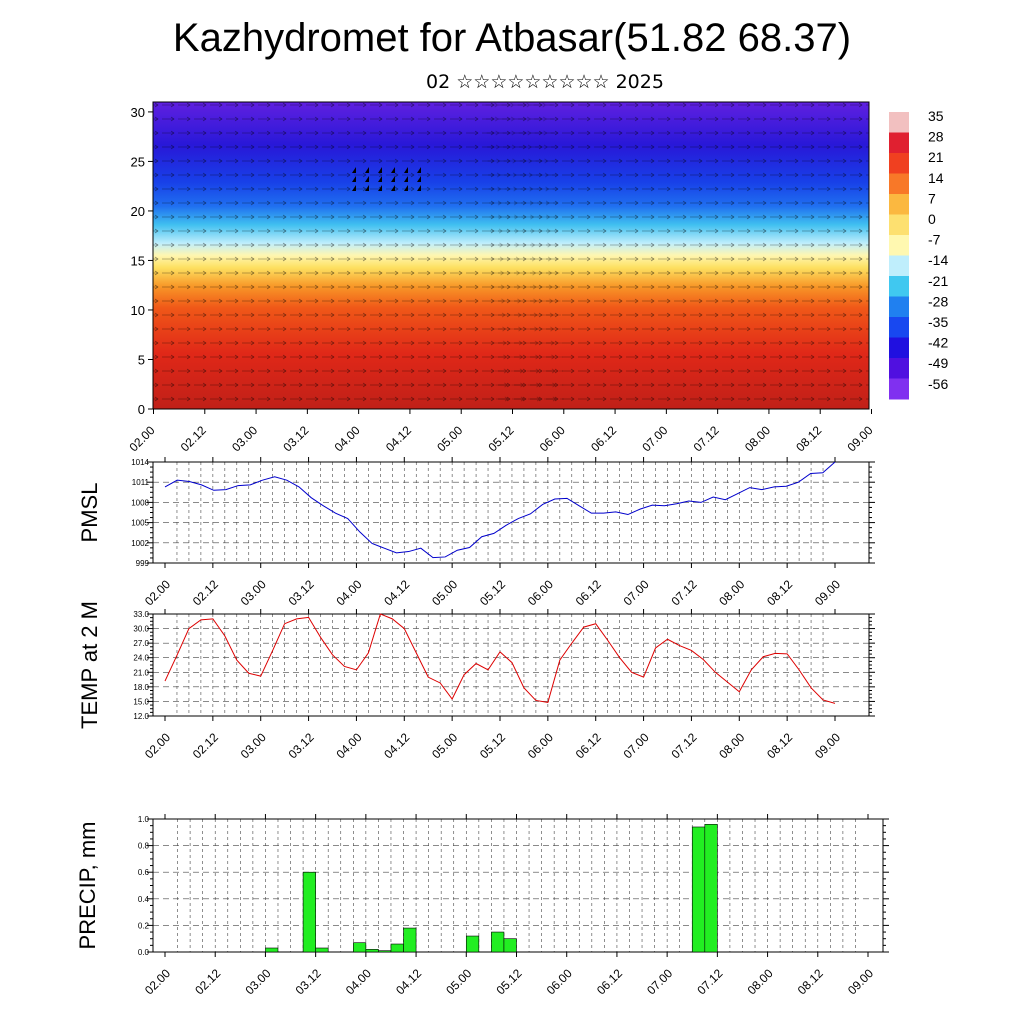  I want to click on wind-barbs, so click(386, 179).